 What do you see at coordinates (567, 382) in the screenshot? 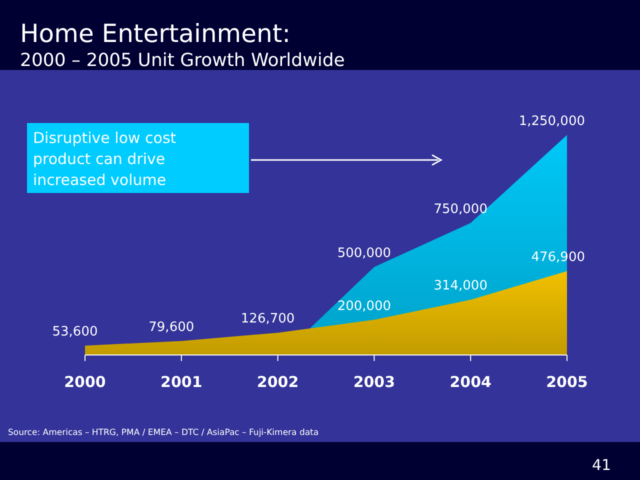
I see `x-tick-label: 2005` at bounding box center [567, 382].